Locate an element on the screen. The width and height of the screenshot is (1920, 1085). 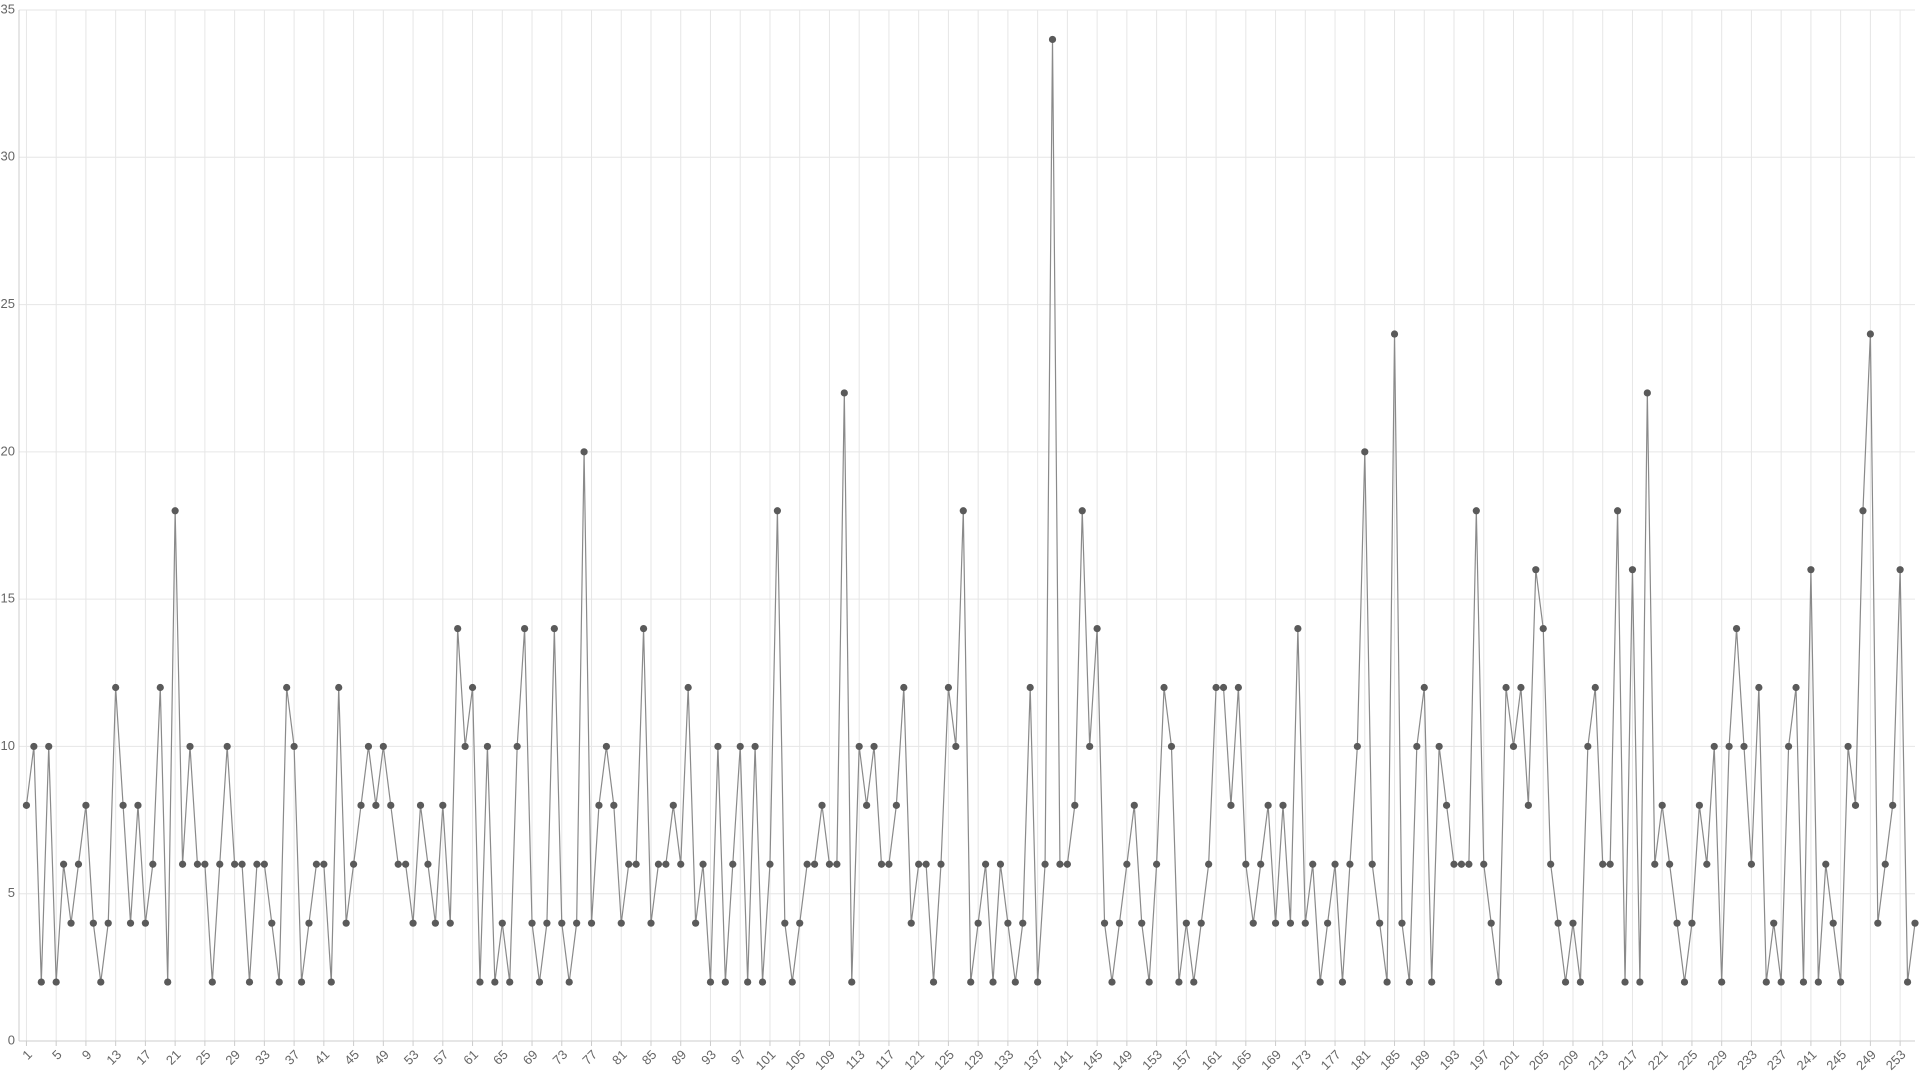
y-tick-label: 35 is located at coordinates (8, 8).